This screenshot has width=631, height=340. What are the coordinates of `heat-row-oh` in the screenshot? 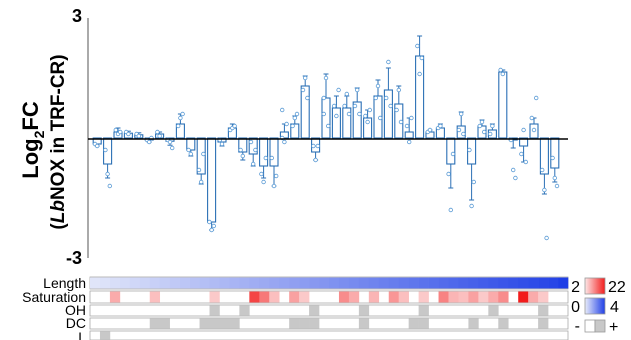 It's located at (329, 310).